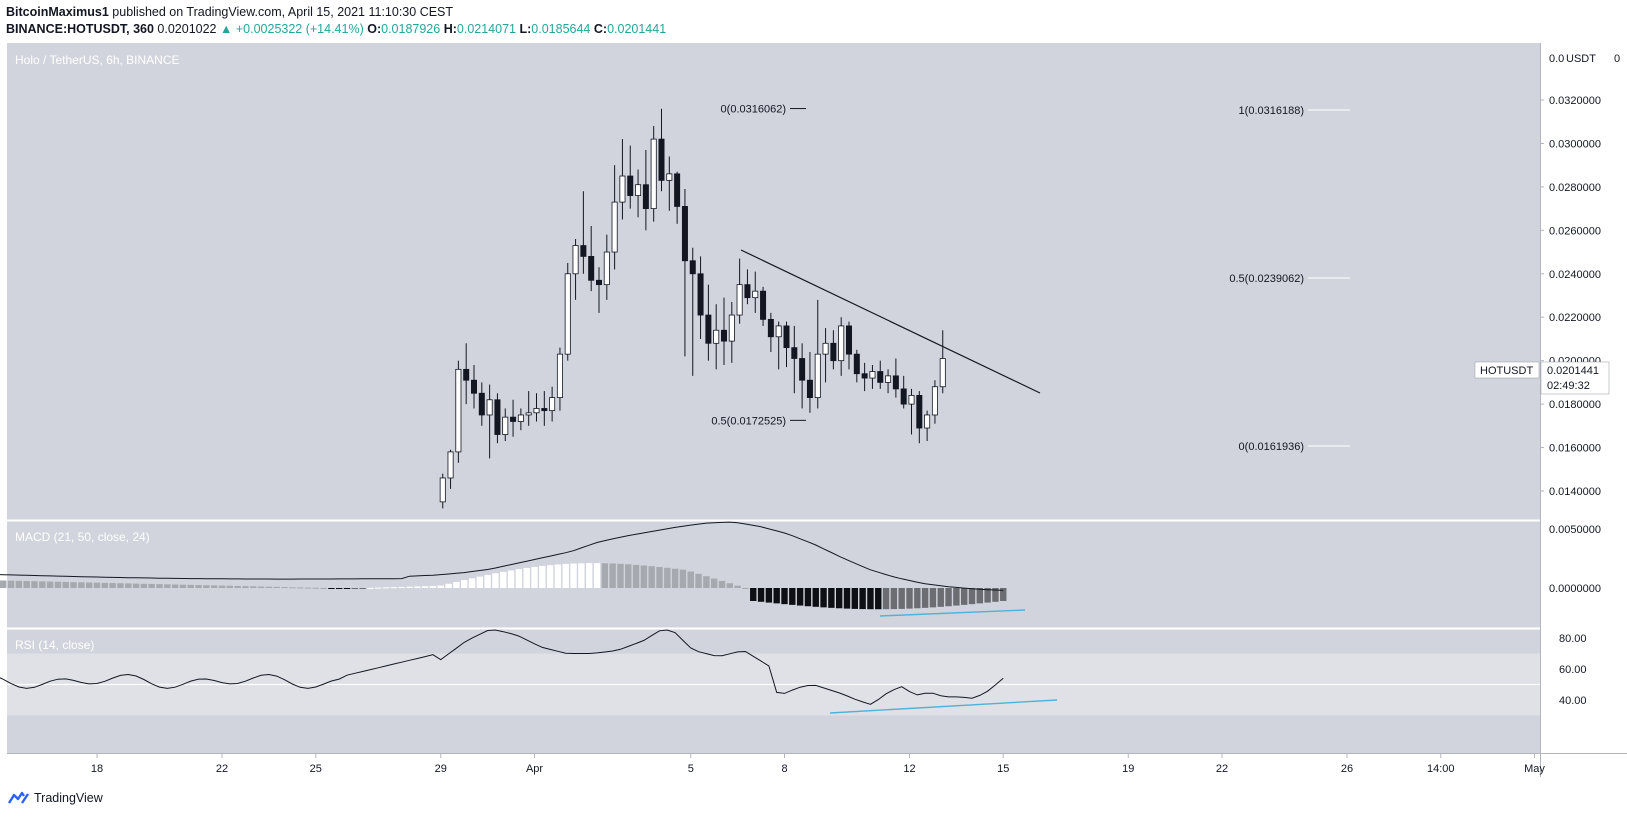 Image resolution: width=1627 pixels, height=819 pixels. Describe the element at coordinates (57, 12) in the screenshot. I see `author-name: BitcoinMaximus1` at that location.